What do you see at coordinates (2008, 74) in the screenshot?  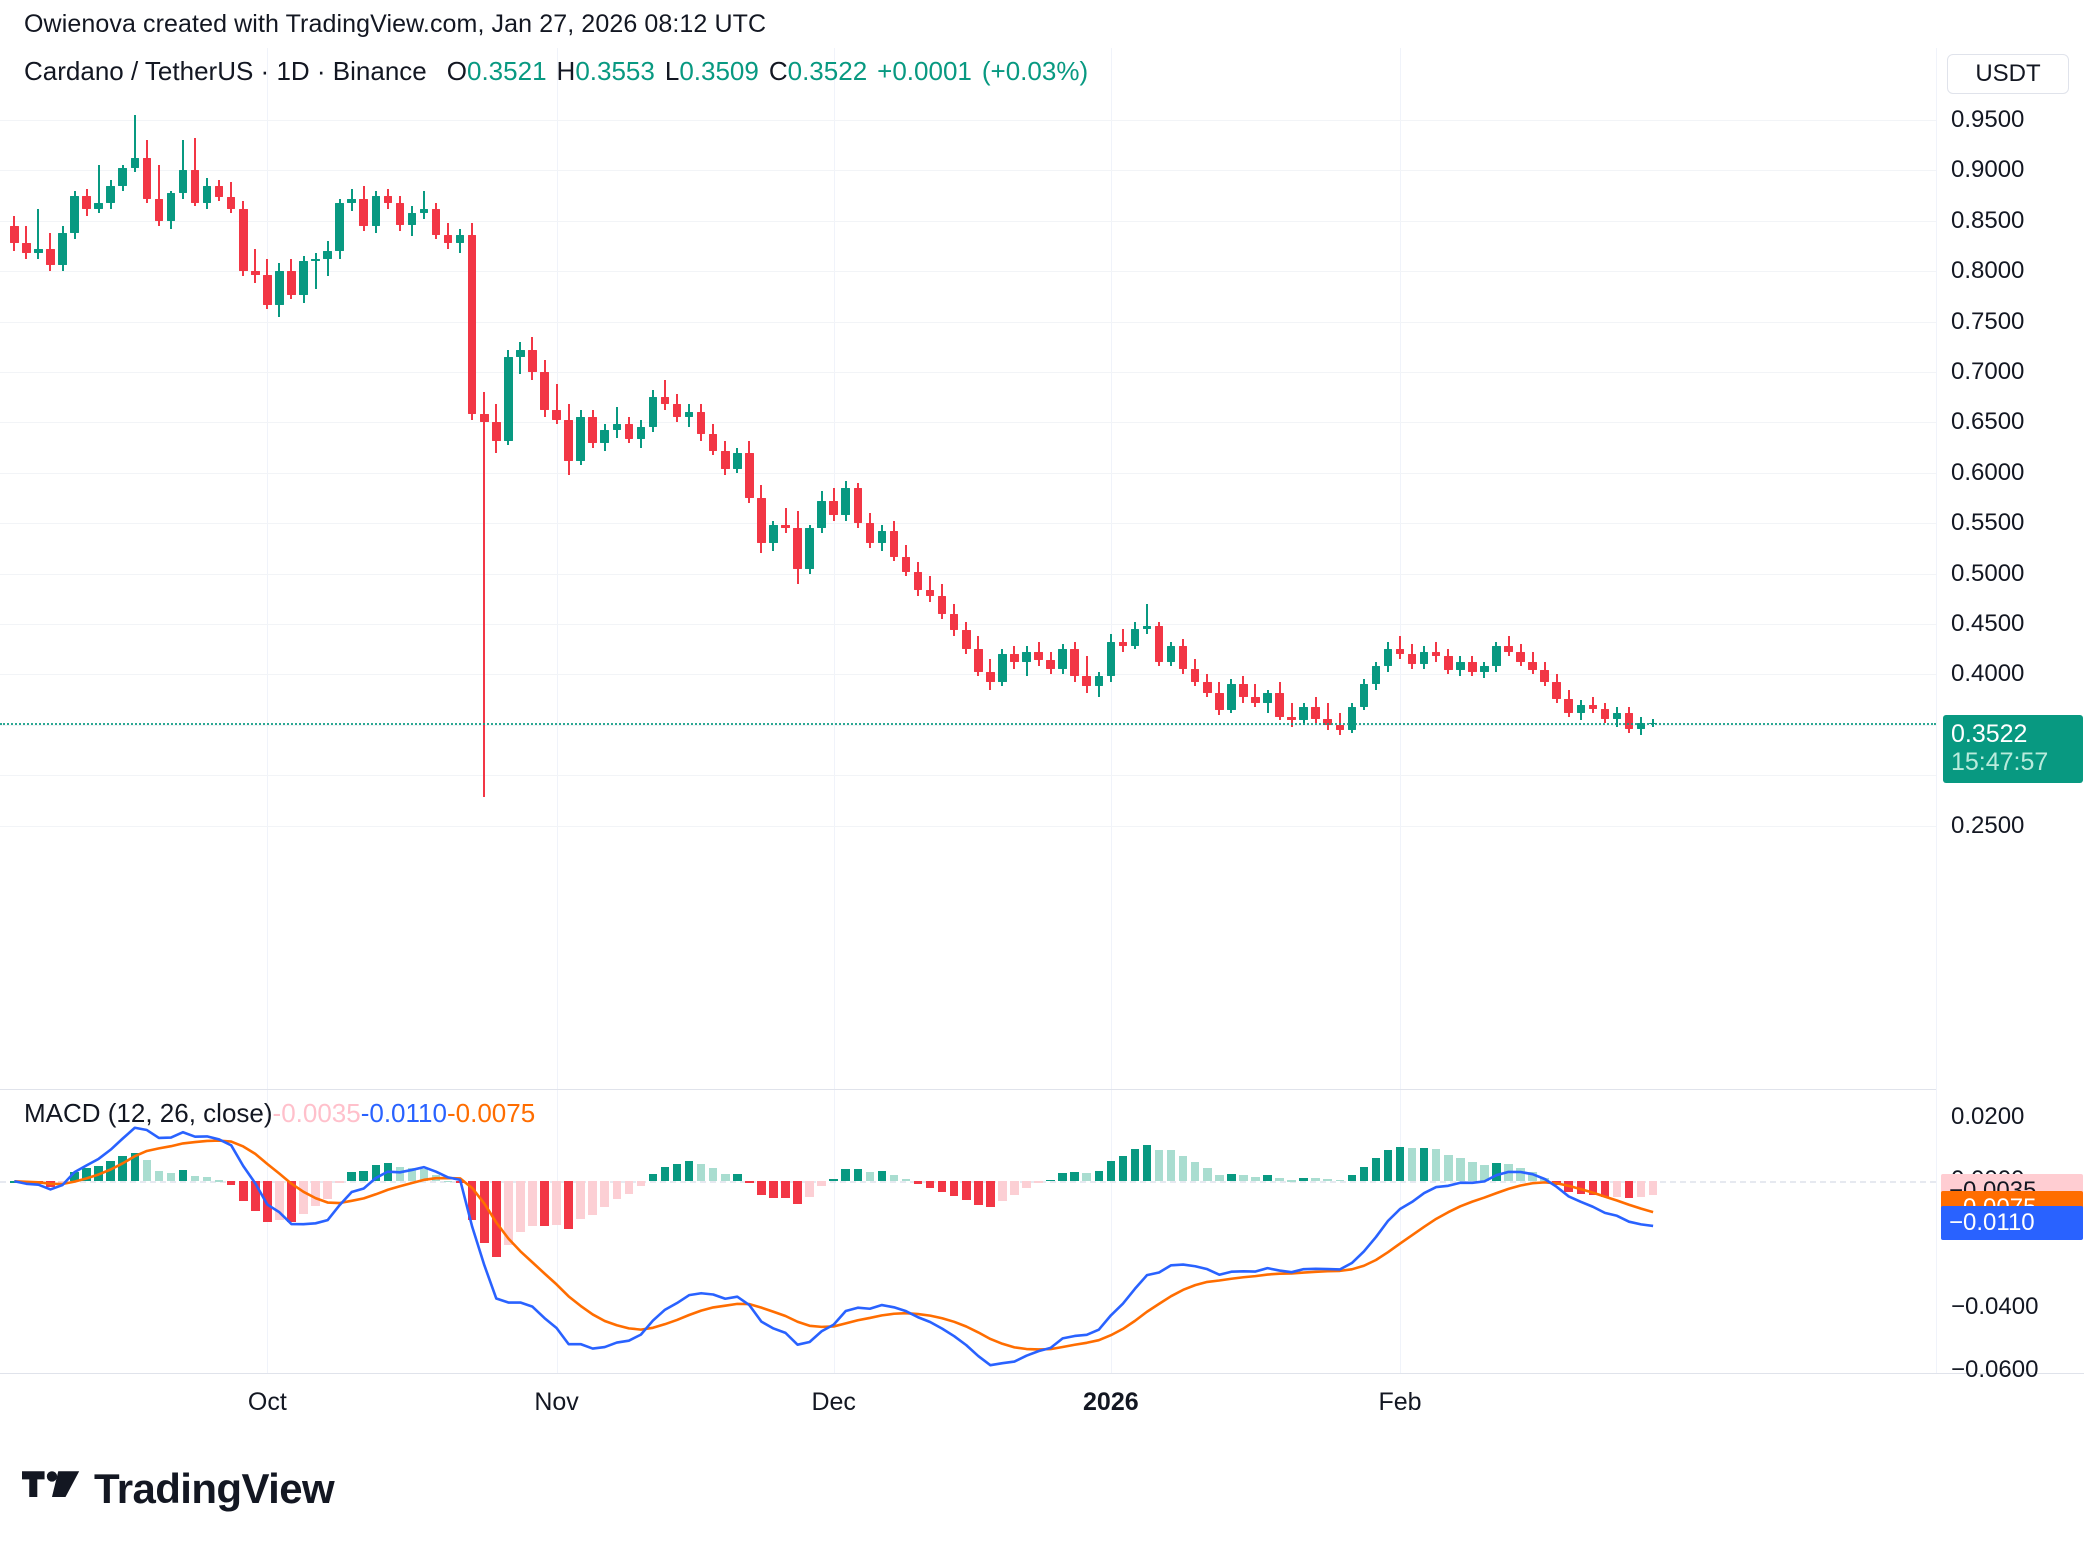 I see `currency-unit-chip: USDT` at bounding box center [2008, 74].